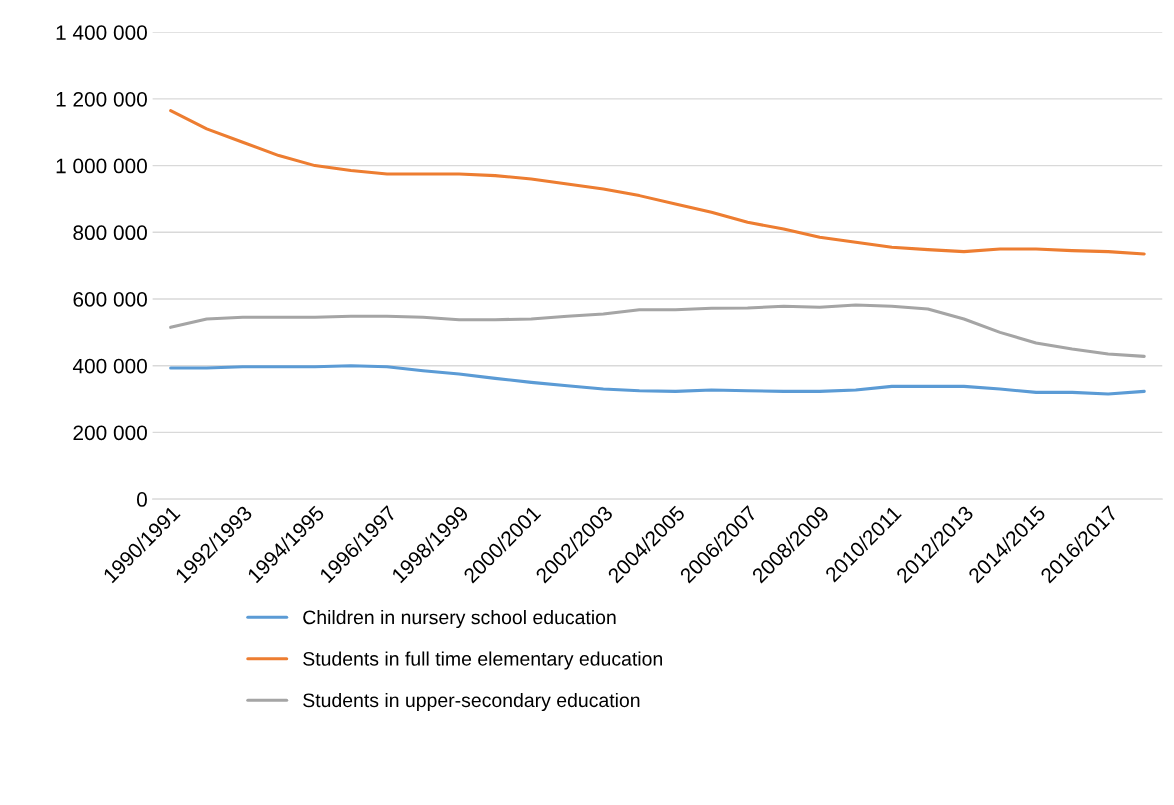  Describe the element at coordinates (101, 166) in the screenshot. I see `y-tick-label: 1 000 000` at that location.